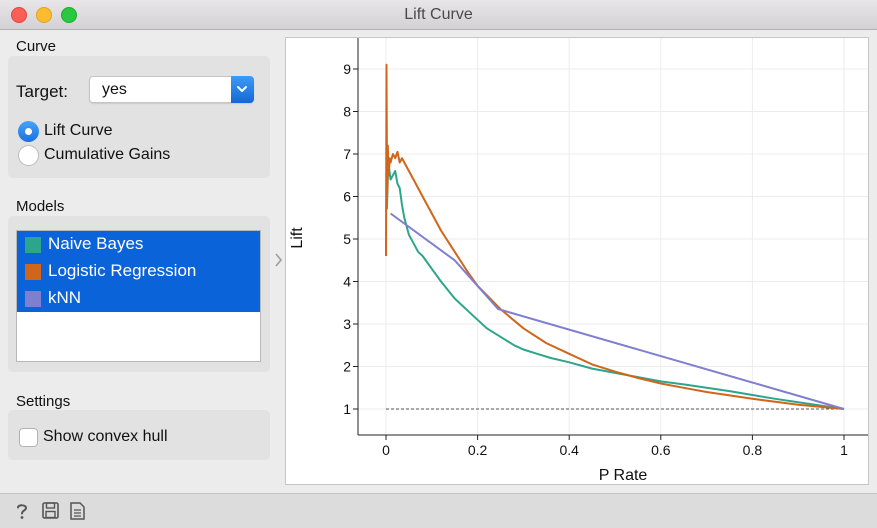 The width and height of the screenshot is (877, 528). What do you see at coordinates (347, 112) in the screenshot?
I see `y-tick-label: 8` at bounding box center [347, 112].